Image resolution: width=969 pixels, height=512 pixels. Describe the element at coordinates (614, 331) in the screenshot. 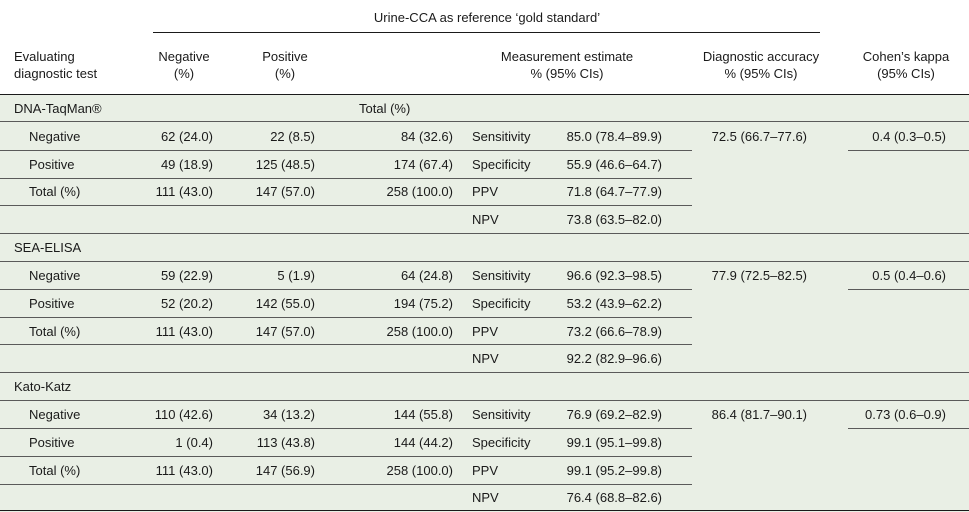

I see `cell-estimate: 73.2 (66.6–78.9)` at that location.